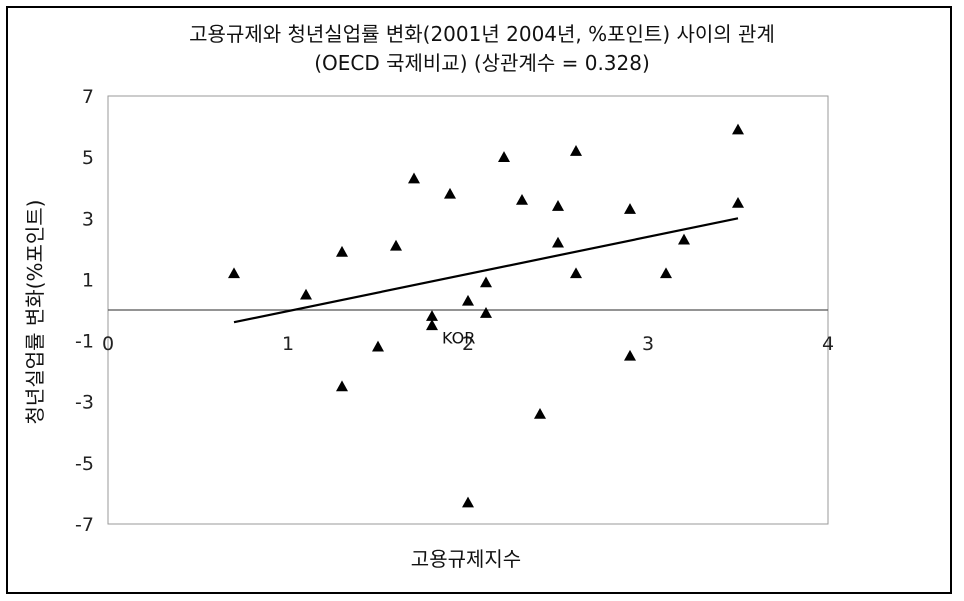 This screenshot has height=601, width=964. What do you see at coordinates (84, 311) in the screenshot?
I see `y-axis-ticks: 7 5 3 1 -1 -3 -5 -7` at bounding box center [84, 311].